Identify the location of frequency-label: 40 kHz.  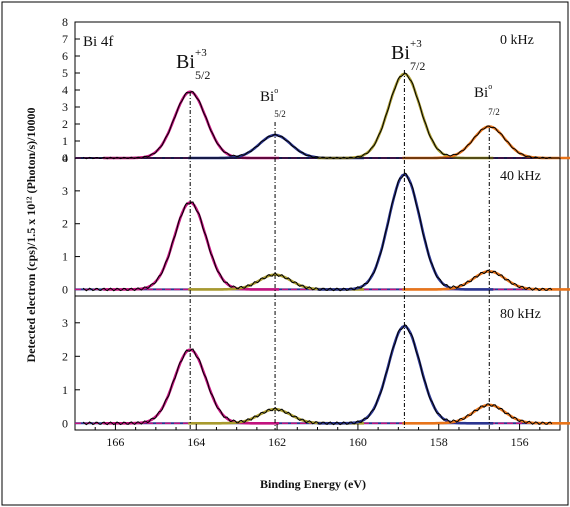
(520, 176).